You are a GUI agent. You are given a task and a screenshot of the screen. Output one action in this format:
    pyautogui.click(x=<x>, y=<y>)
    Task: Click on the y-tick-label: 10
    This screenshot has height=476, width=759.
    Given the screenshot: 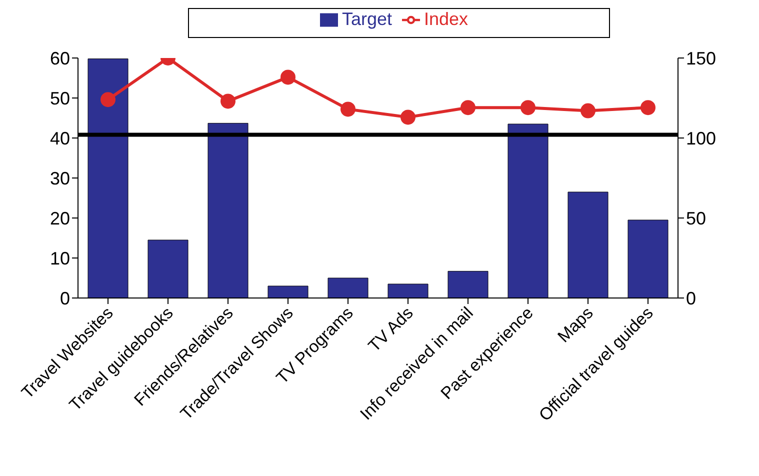 What is the action you would take?
    pyautogui.click(x=60, y=258)
    